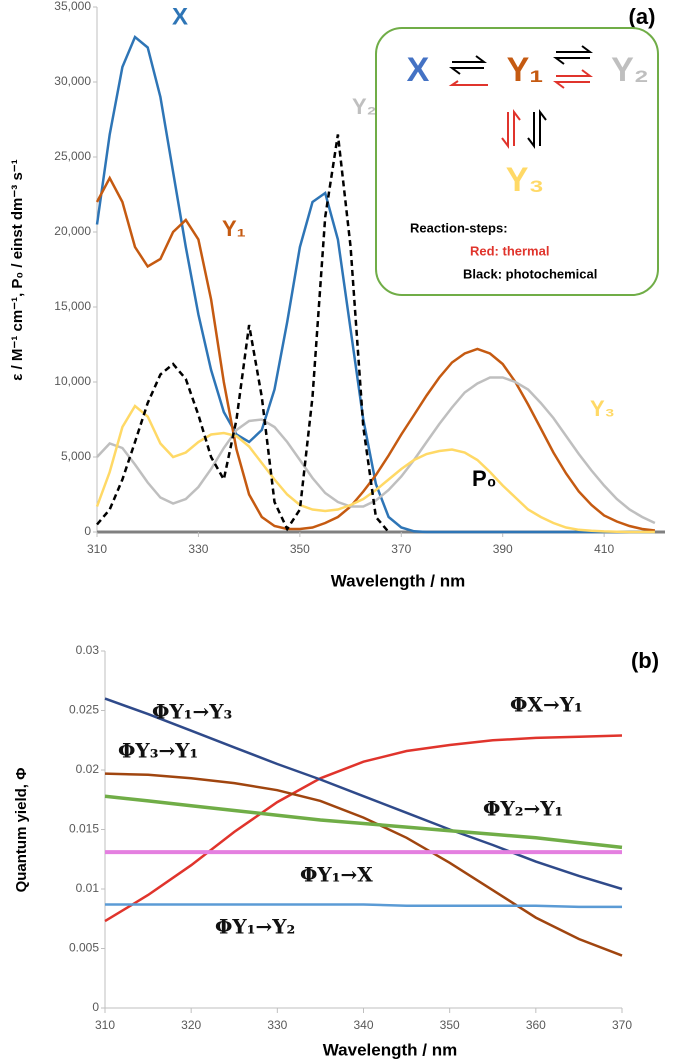  Describe the element at coordinates (645, 660) in the screenshot. I see `panel-label: (b)` at that location.